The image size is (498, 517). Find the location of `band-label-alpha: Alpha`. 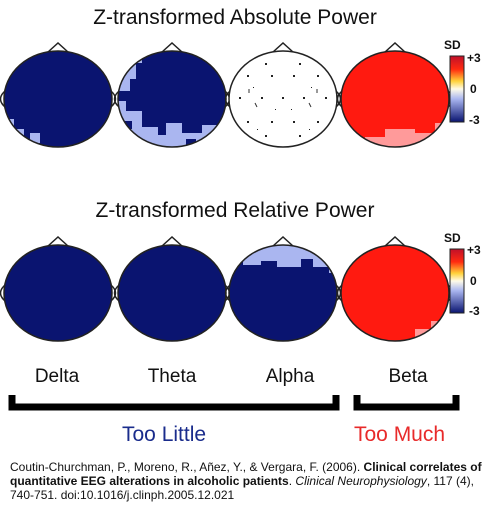

band-label-alpha: Alpha is located at coordinates (290, 376).